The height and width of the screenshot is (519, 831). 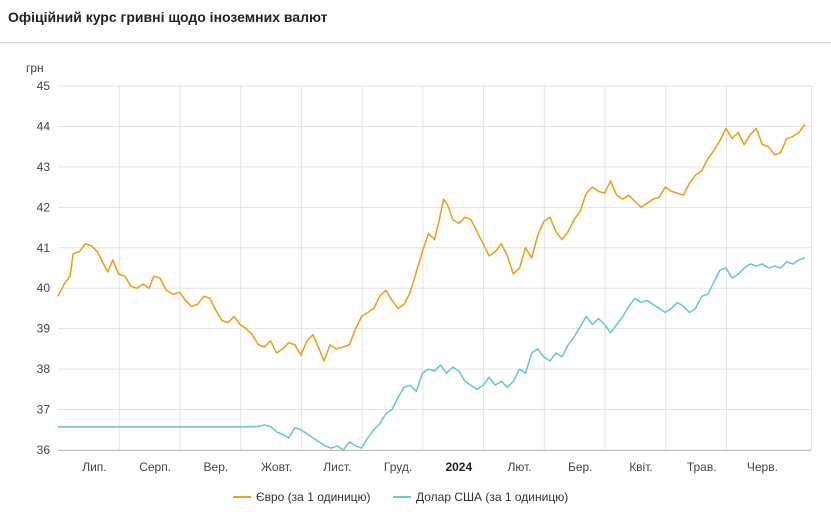 What do you see at coordinates (44, 450) in the screenshot?
I see `y-tick-label: 36` at bounding box center [44, 450].